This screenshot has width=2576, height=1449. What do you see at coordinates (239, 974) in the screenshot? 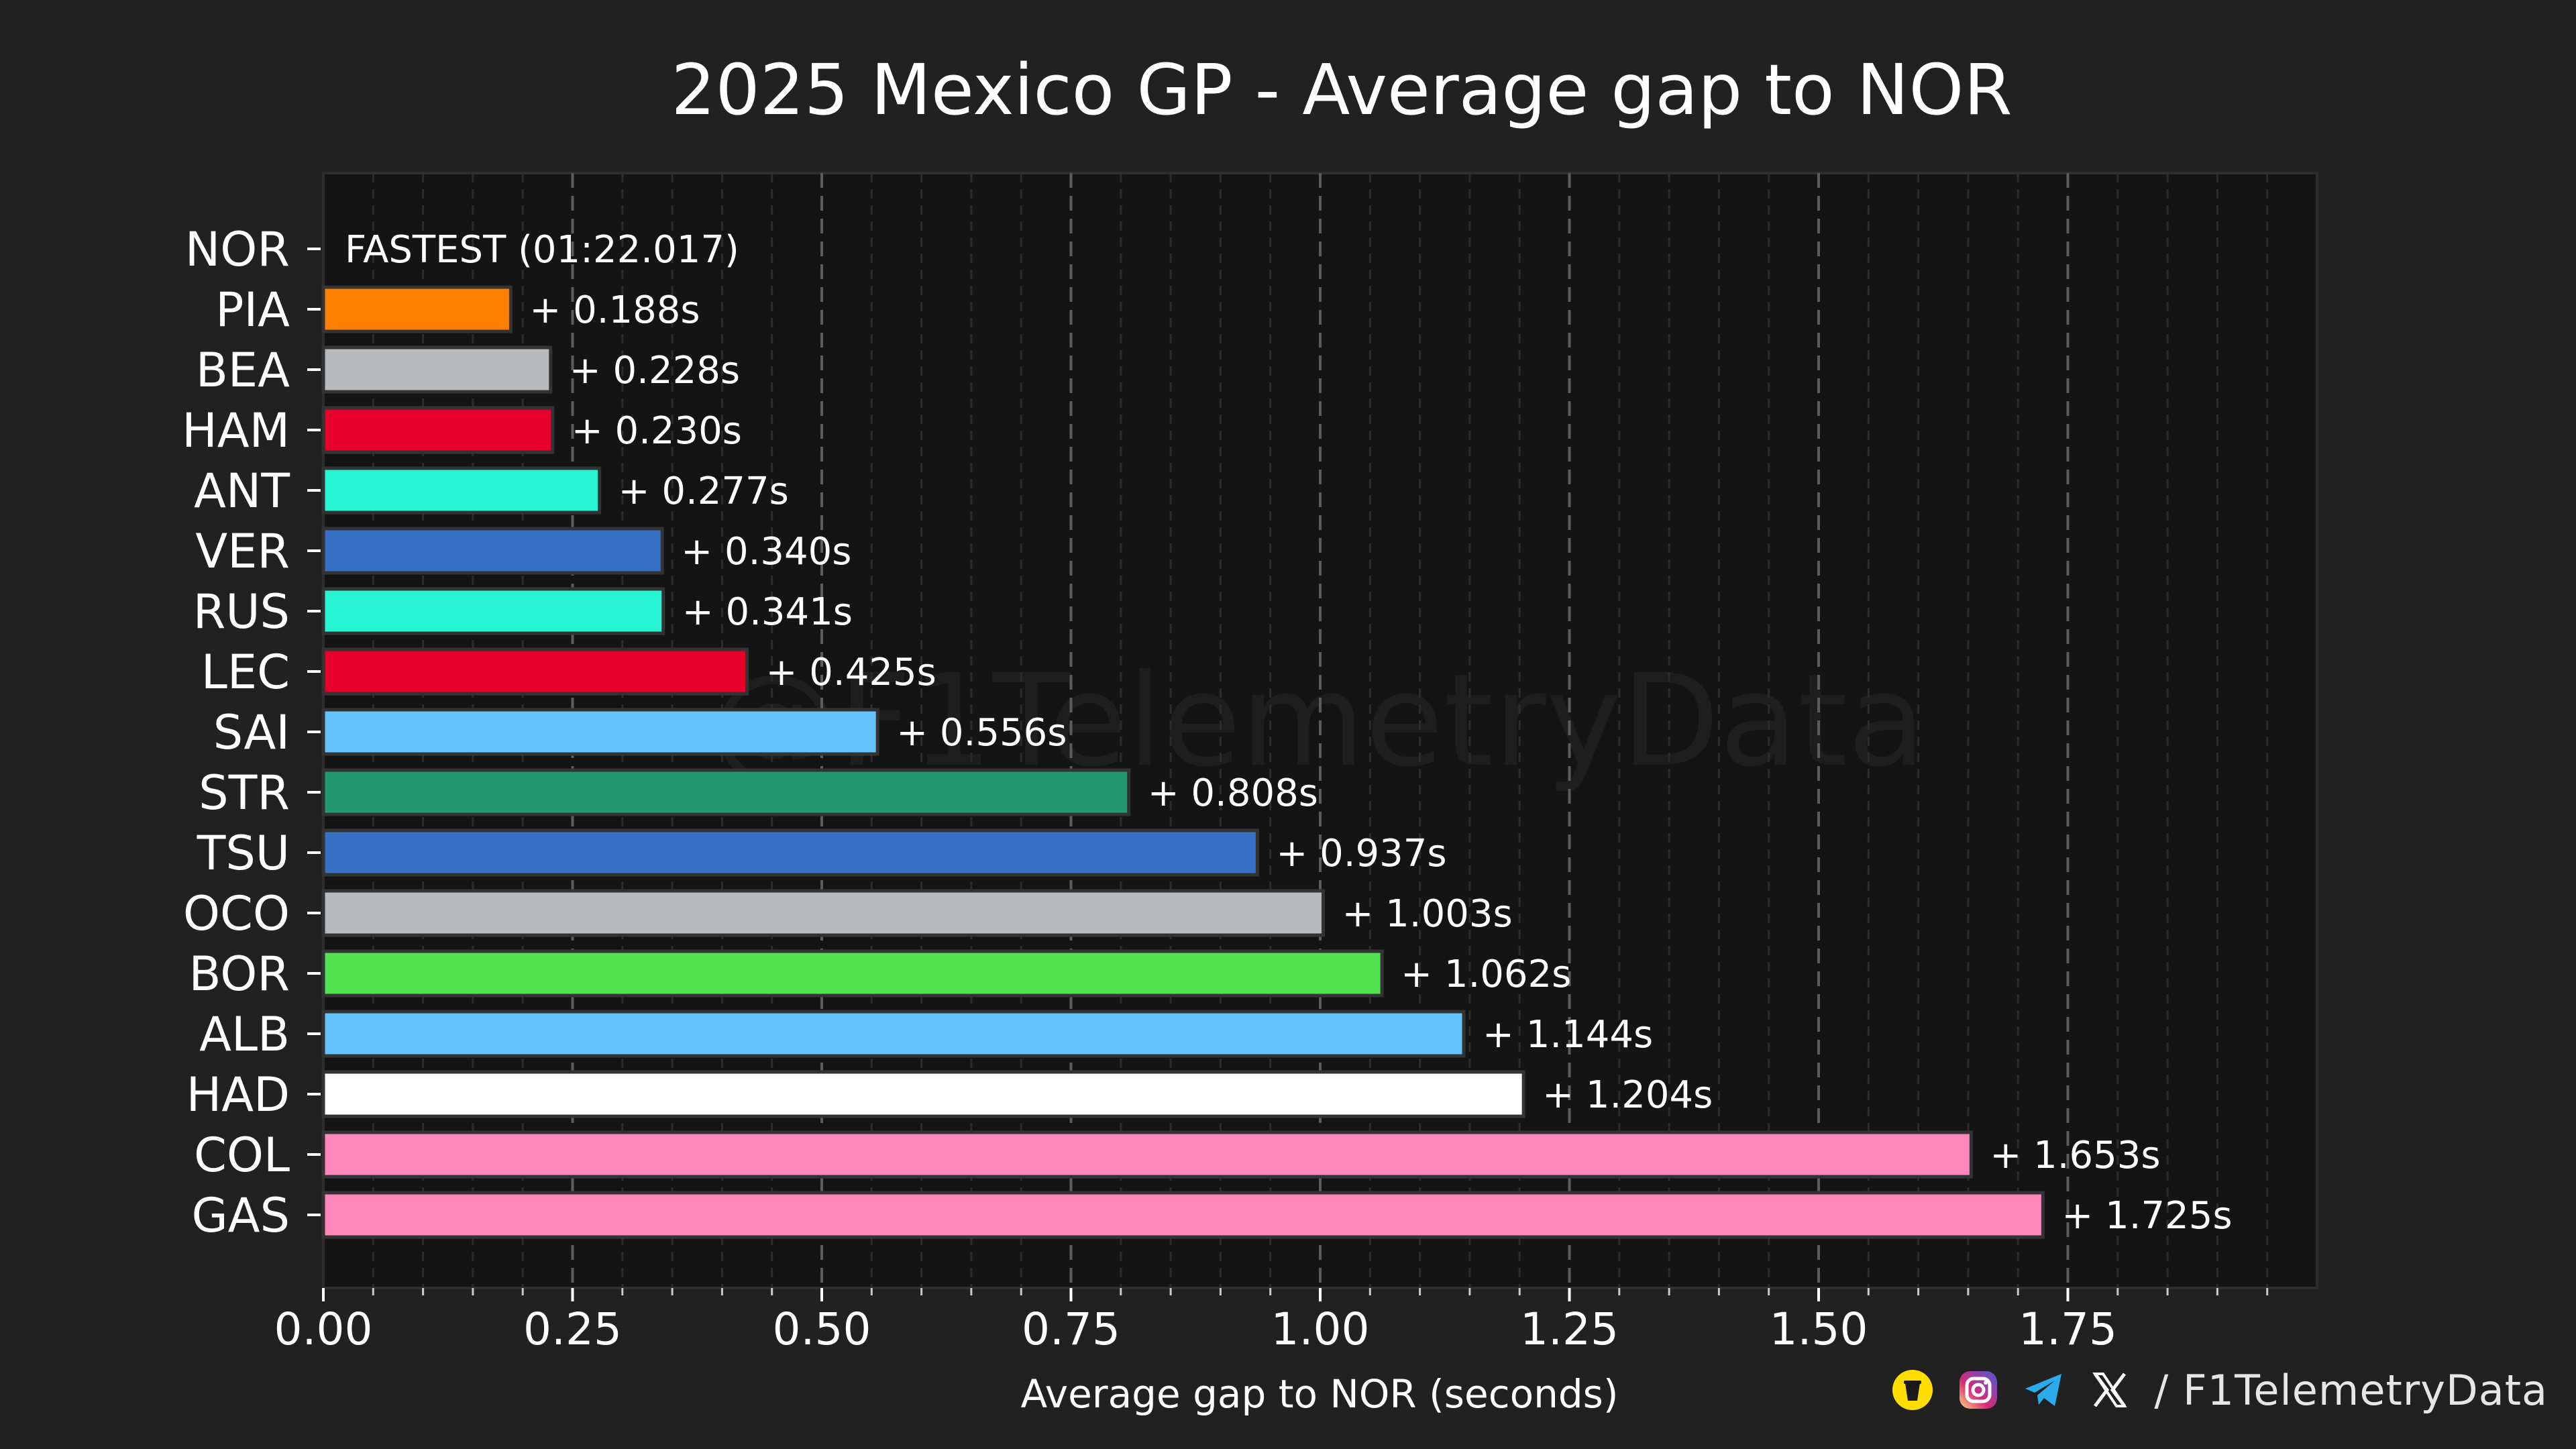
I see `y-tick-label: BOR` at bounding box center [239, 974].